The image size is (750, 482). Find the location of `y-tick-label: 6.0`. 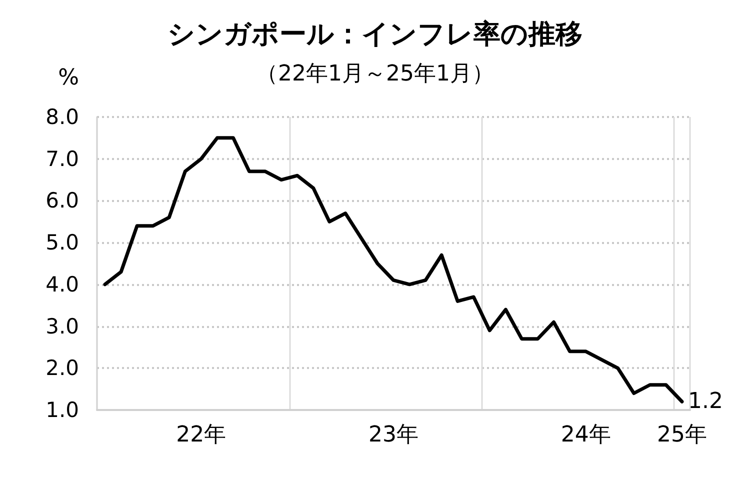

y-tick-label: 6.0 is located at coordinates (62, 200).